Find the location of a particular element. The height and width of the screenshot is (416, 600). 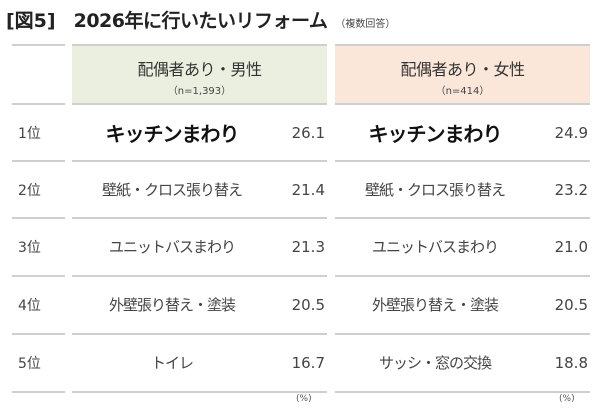

rank-label: 4位 is located at coordinates (29, 305).